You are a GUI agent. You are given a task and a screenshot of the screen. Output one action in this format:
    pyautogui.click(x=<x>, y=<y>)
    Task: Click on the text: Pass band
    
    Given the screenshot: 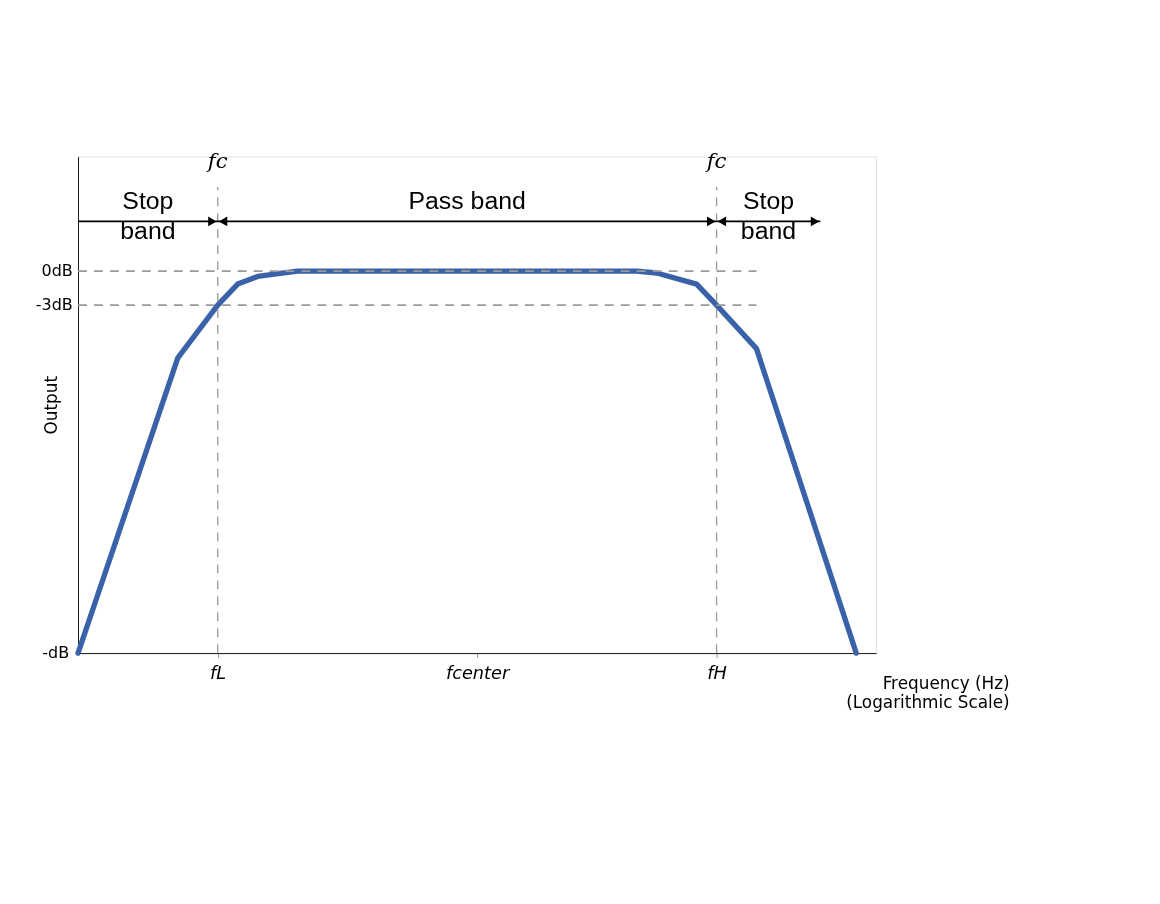 What is the action you would take?
    pyautogui.click(x=467, y=201)
    